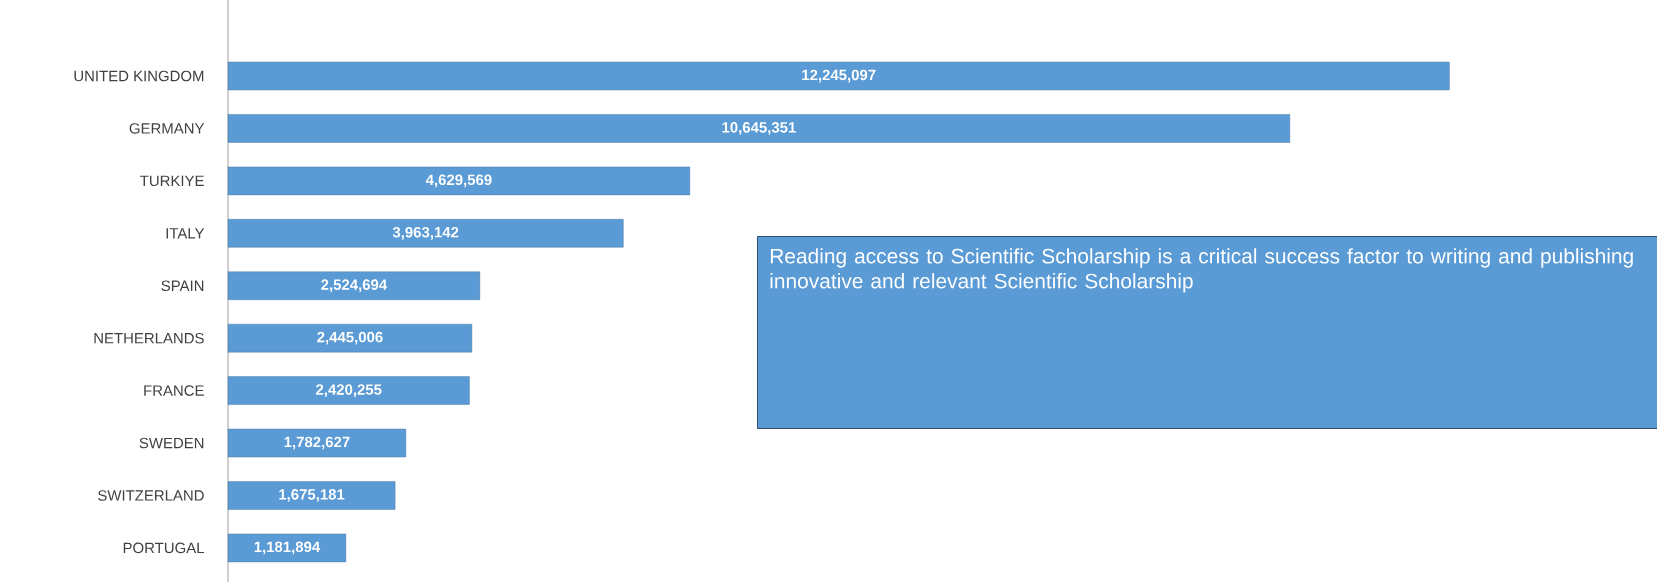  Describe the element at coordinates (151, 495) in the screenshot. I see `y-tick-label: SWITZERLAND` at that location.